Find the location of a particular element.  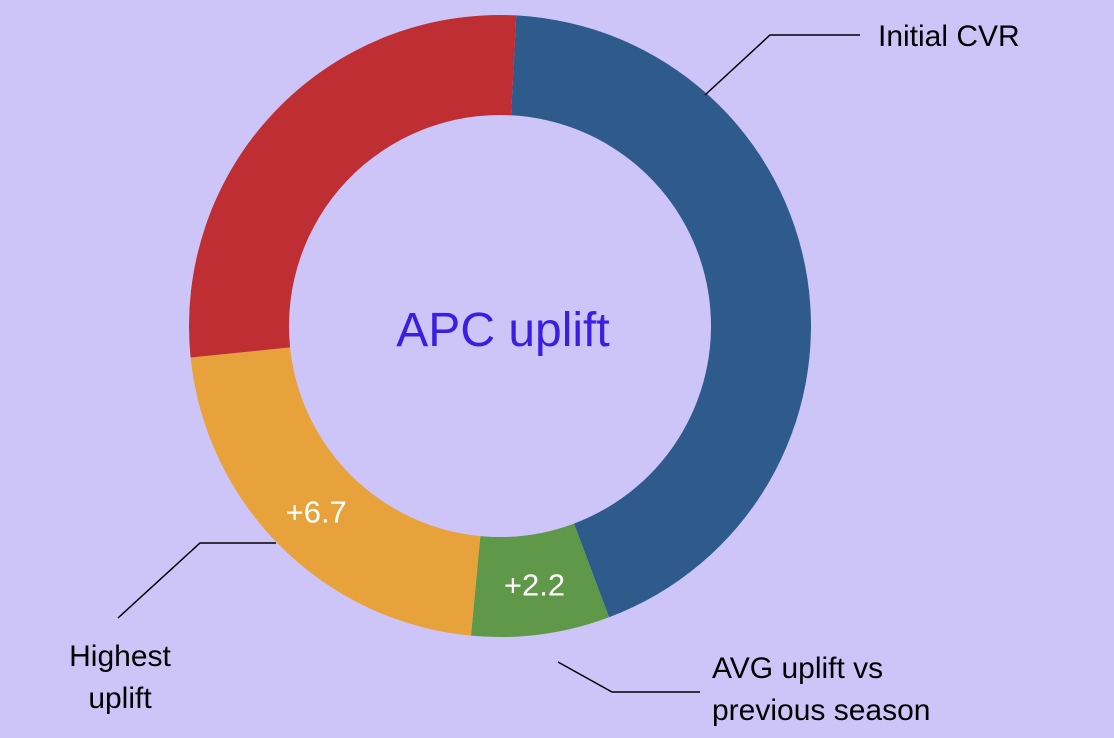

value-label: +6.7 is located at coordinates (316, 511).